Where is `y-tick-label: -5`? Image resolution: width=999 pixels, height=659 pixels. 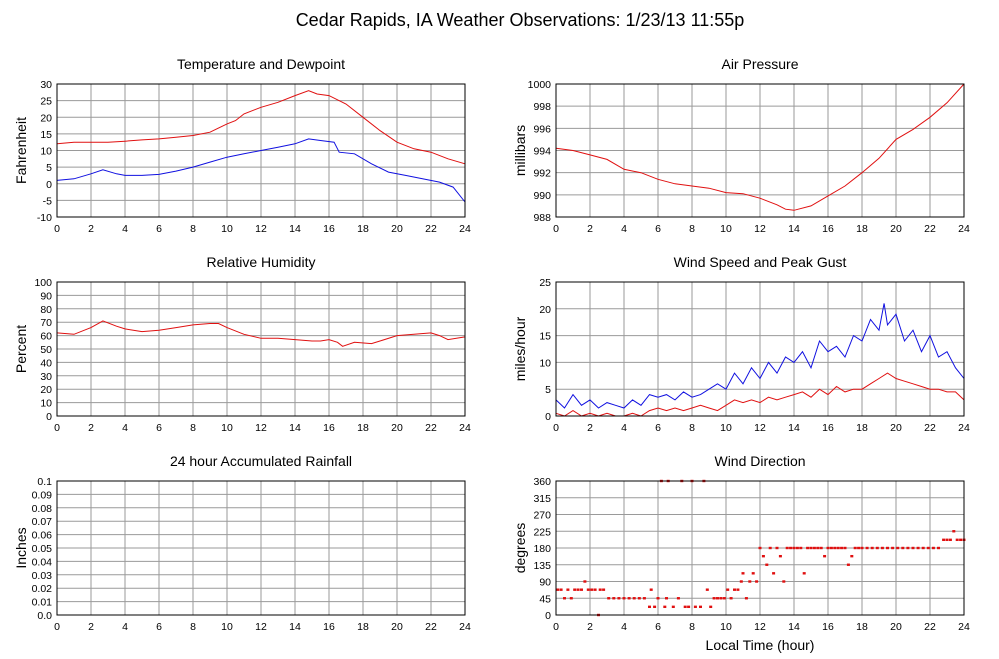 y-tick-label: -5 is located at coordinates (47, 201).